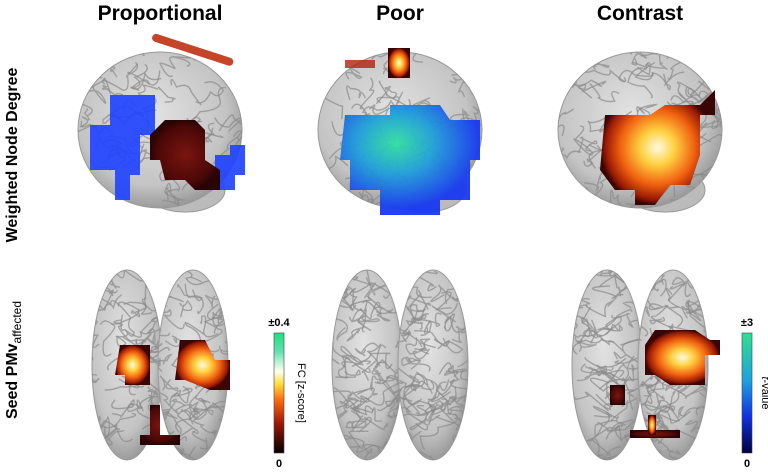 The width and height of the screenshot is (768, 474). I want to click on column-title: Contrast, so click(640, 13).